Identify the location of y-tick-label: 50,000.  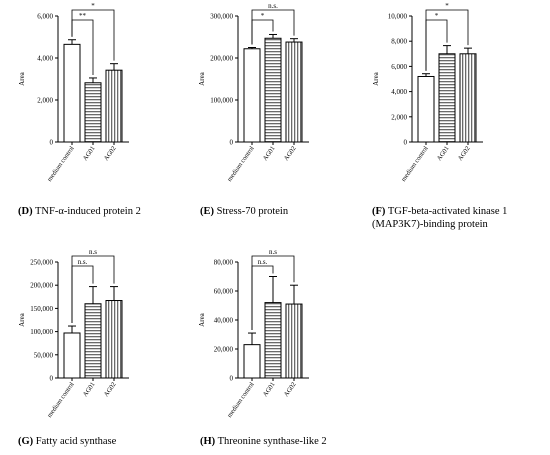
(44, 355).